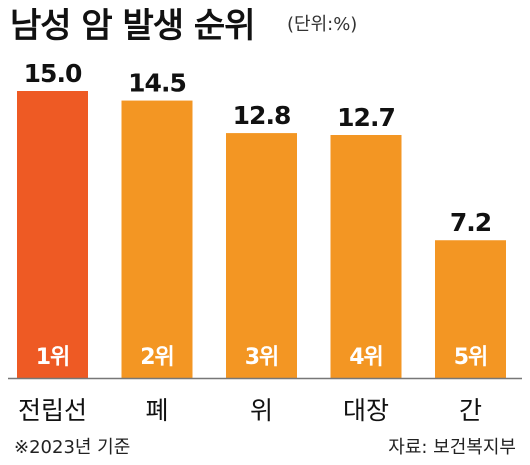 The width and height of the screenshot is (530, 465). I want to click on data-label: 7.2, so click(470, 222).